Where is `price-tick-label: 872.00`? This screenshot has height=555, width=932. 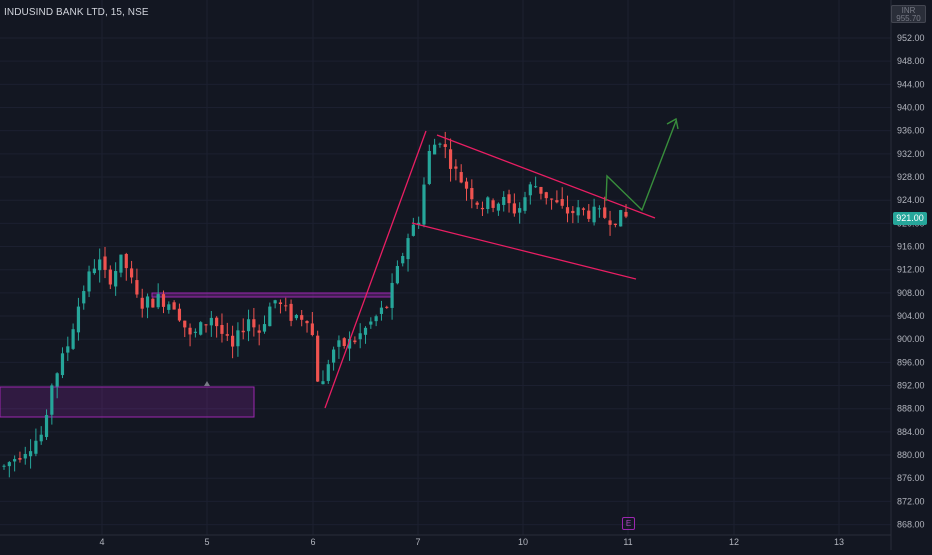 price-tick-label: 872.00 is located at coordinates (911, 501).